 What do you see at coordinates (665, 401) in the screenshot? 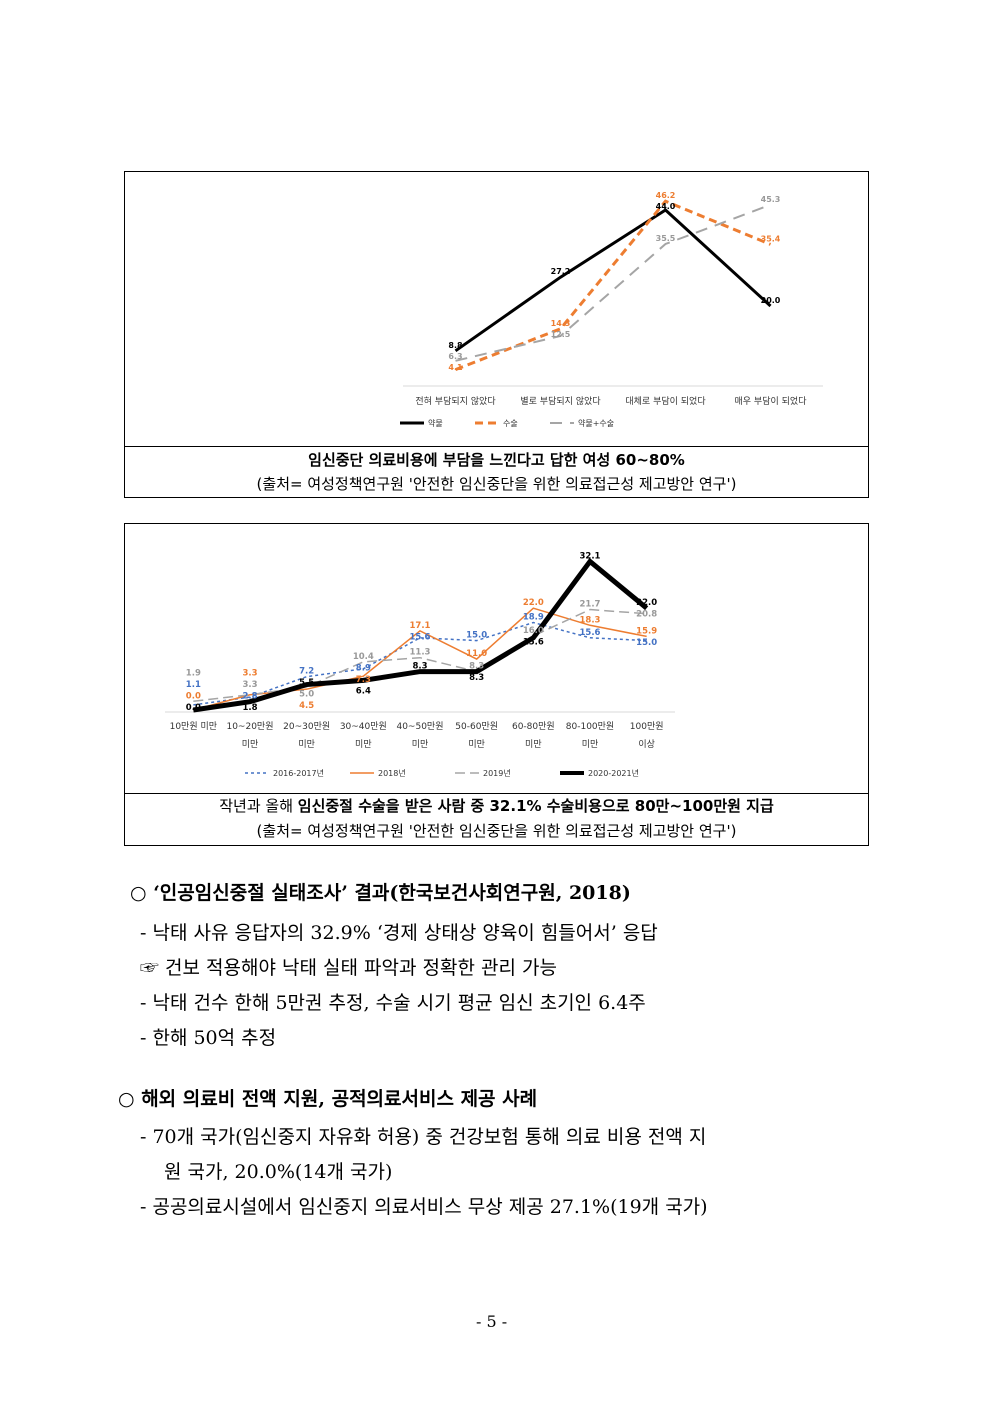
I see `x-tick-label: 대체로 부담이 되었다` at bounding box center [665, 401].